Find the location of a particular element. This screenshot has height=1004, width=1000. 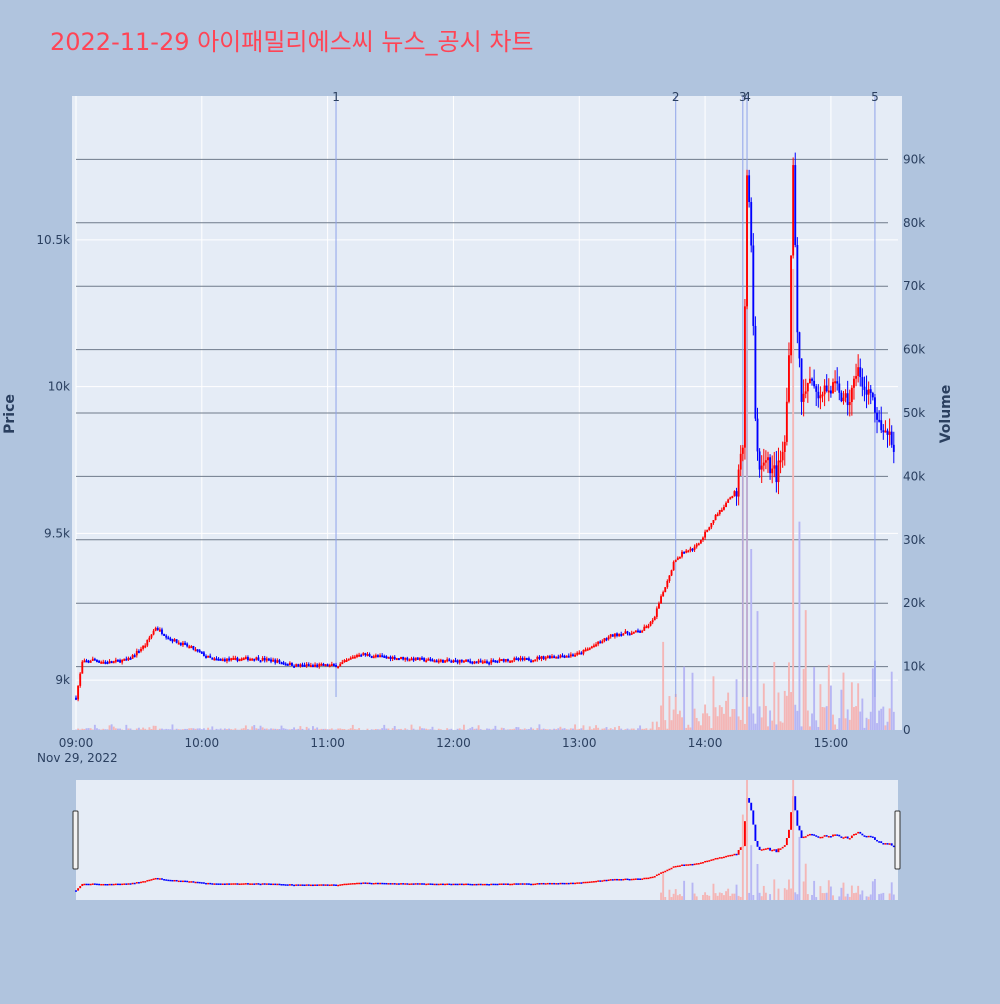

rangeslider-right-handle is located at coordinates (897, 840).